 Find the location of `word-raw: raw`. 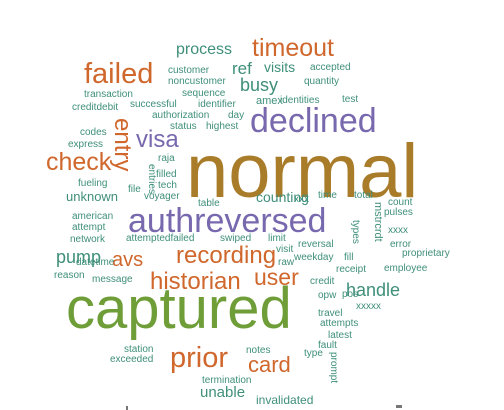

word-raw: raw is located at coordinates (286, 262).